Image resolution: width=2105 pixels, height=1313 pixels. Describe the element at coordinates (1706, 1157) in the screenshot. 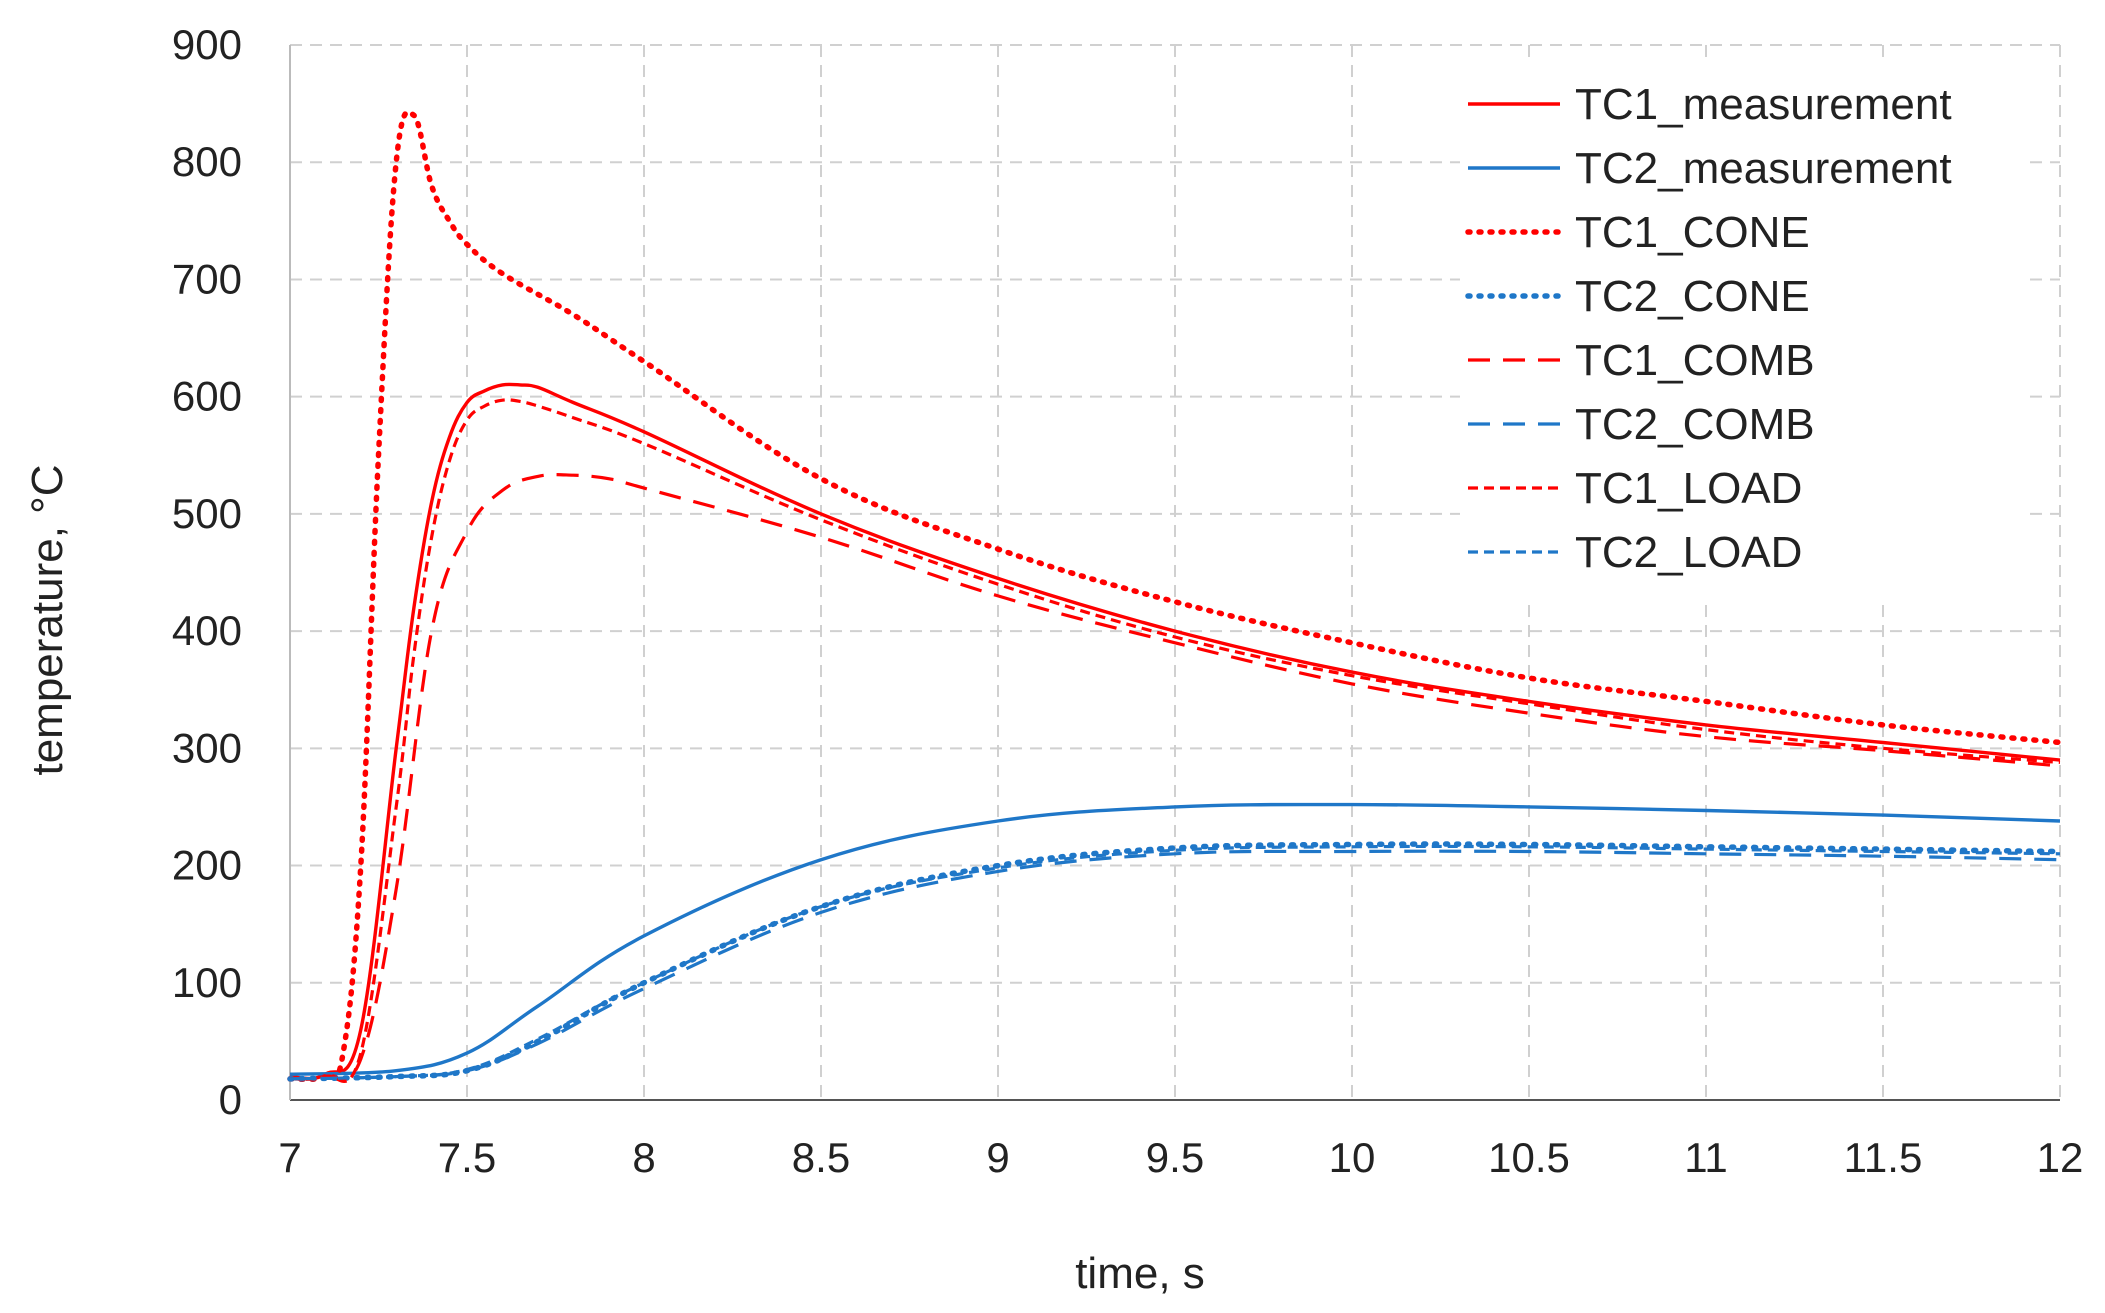

I see `x-tick-label: 11` at that location.